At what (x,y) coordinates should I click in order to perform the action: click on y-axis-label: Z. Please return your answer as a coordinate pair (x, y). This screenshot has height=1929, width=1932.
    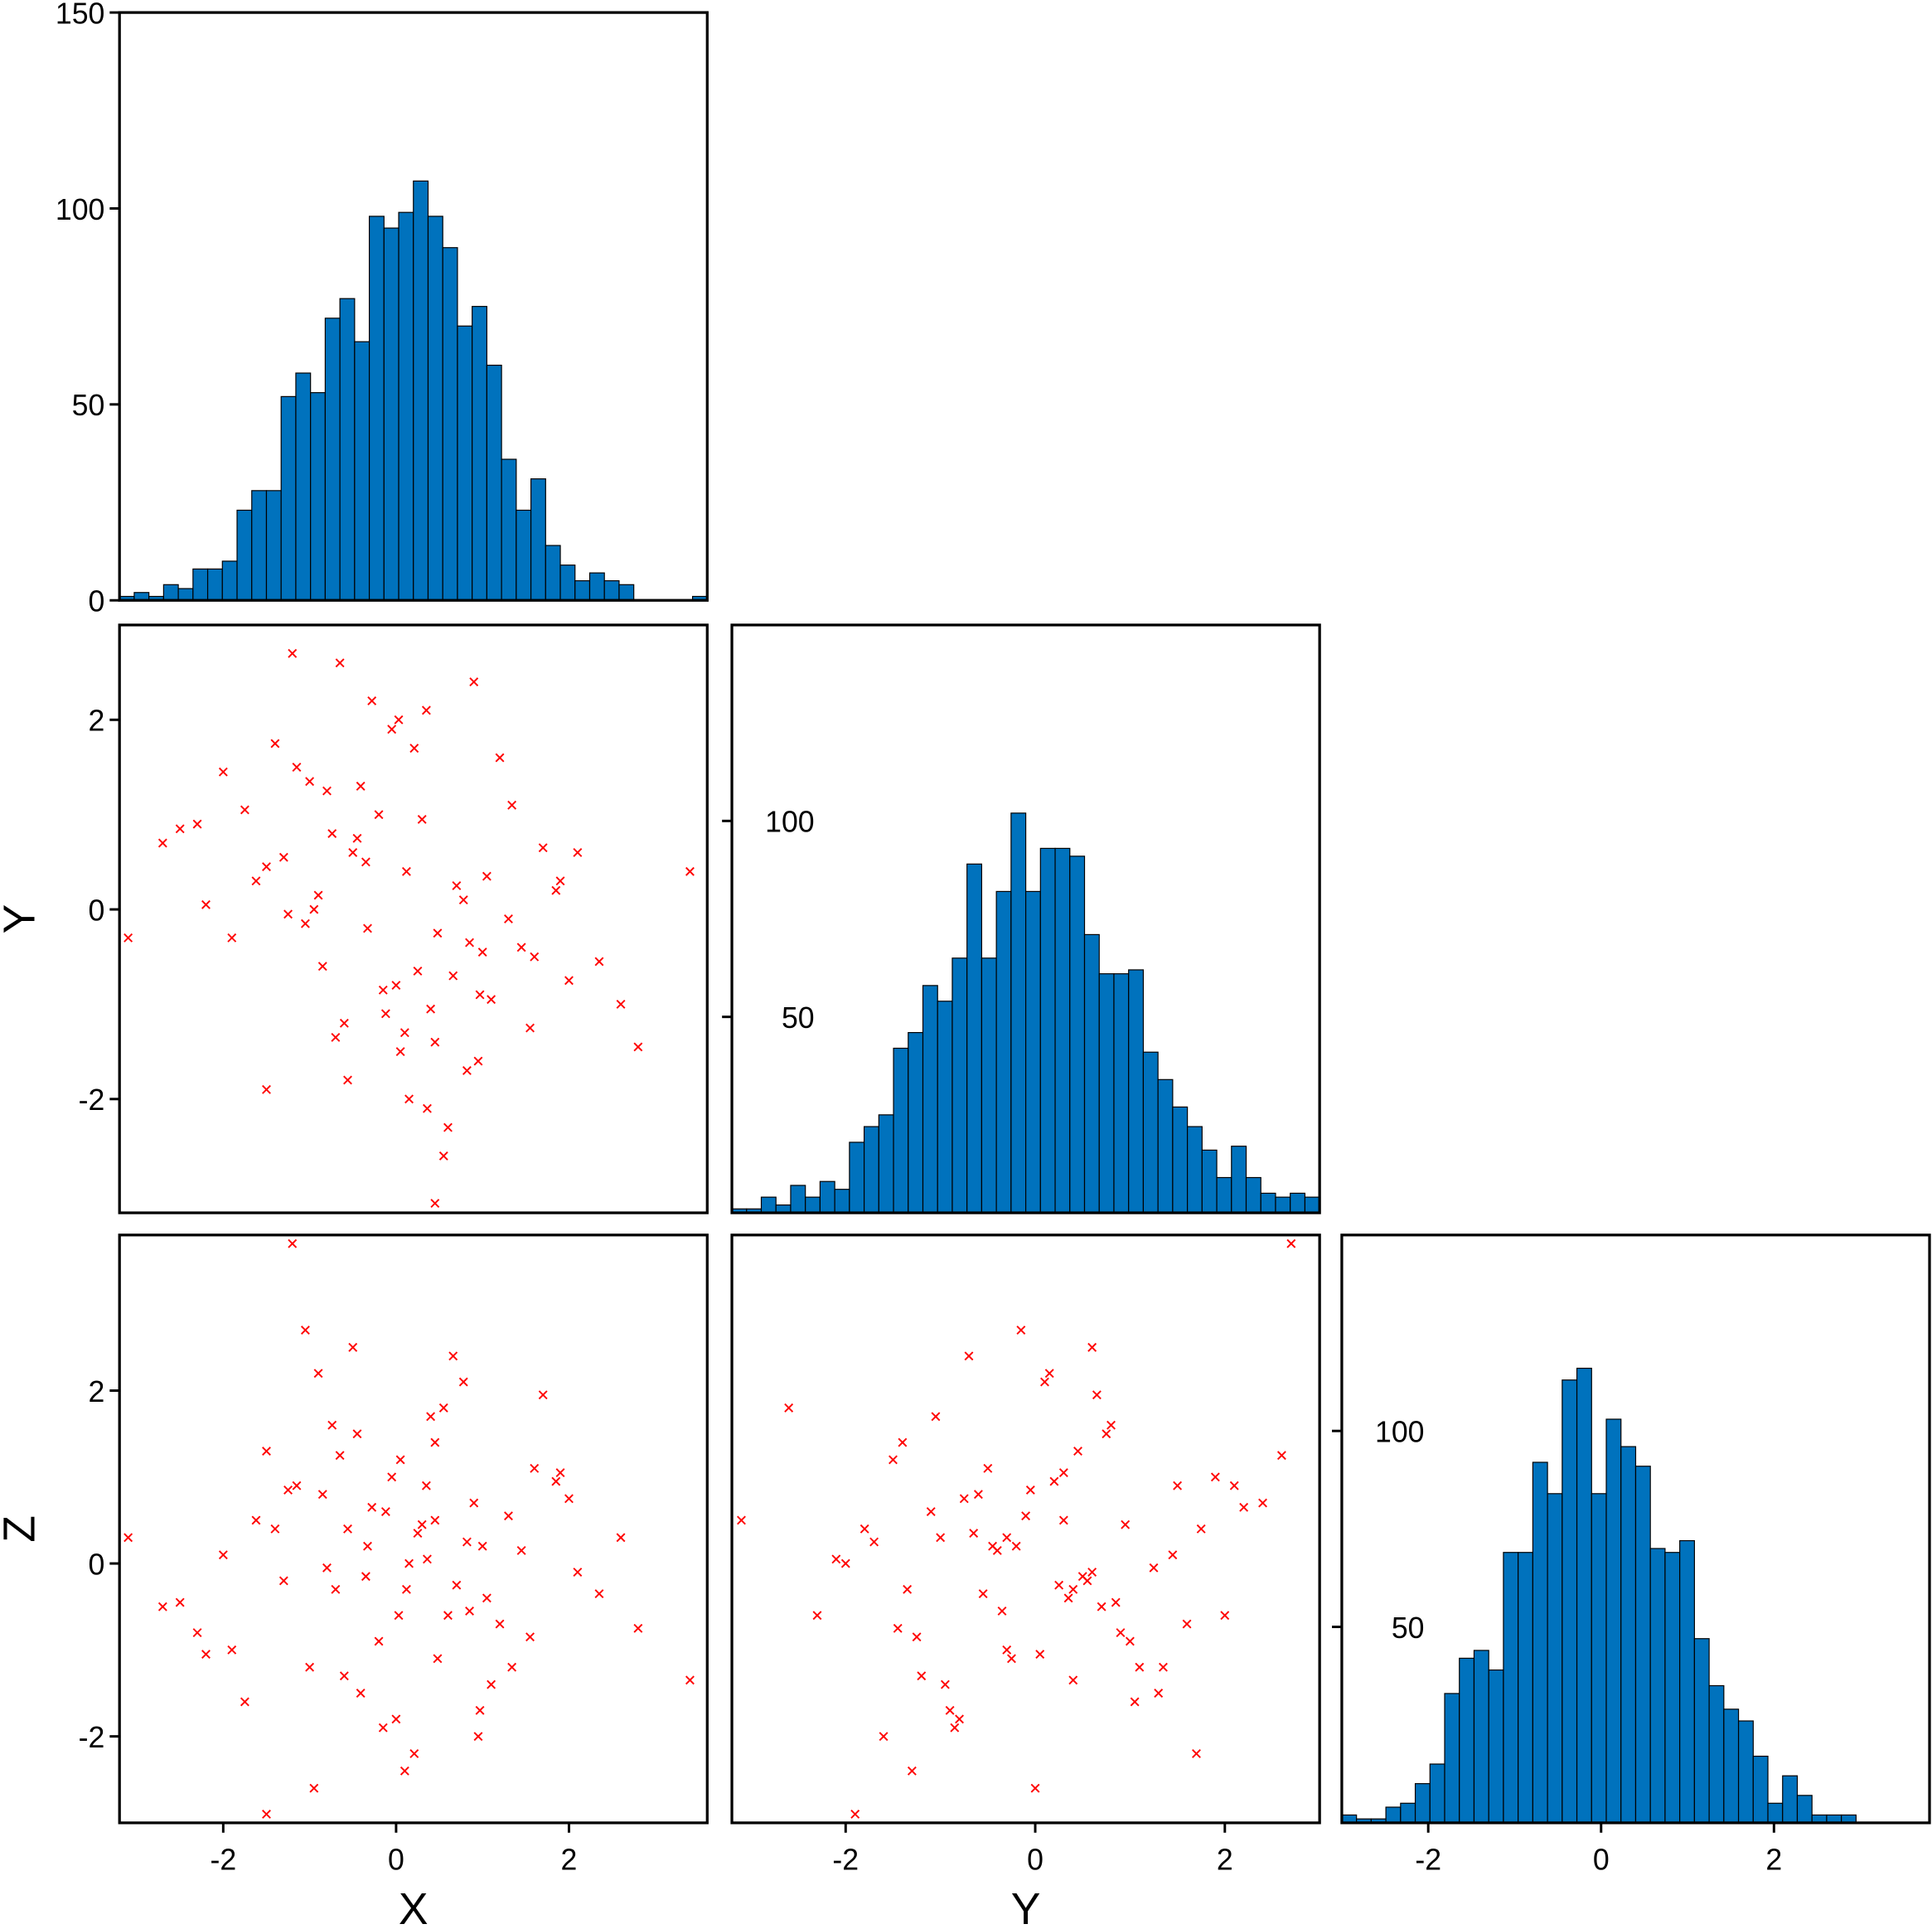
    Looking at the image, I should click on (22, 1529).